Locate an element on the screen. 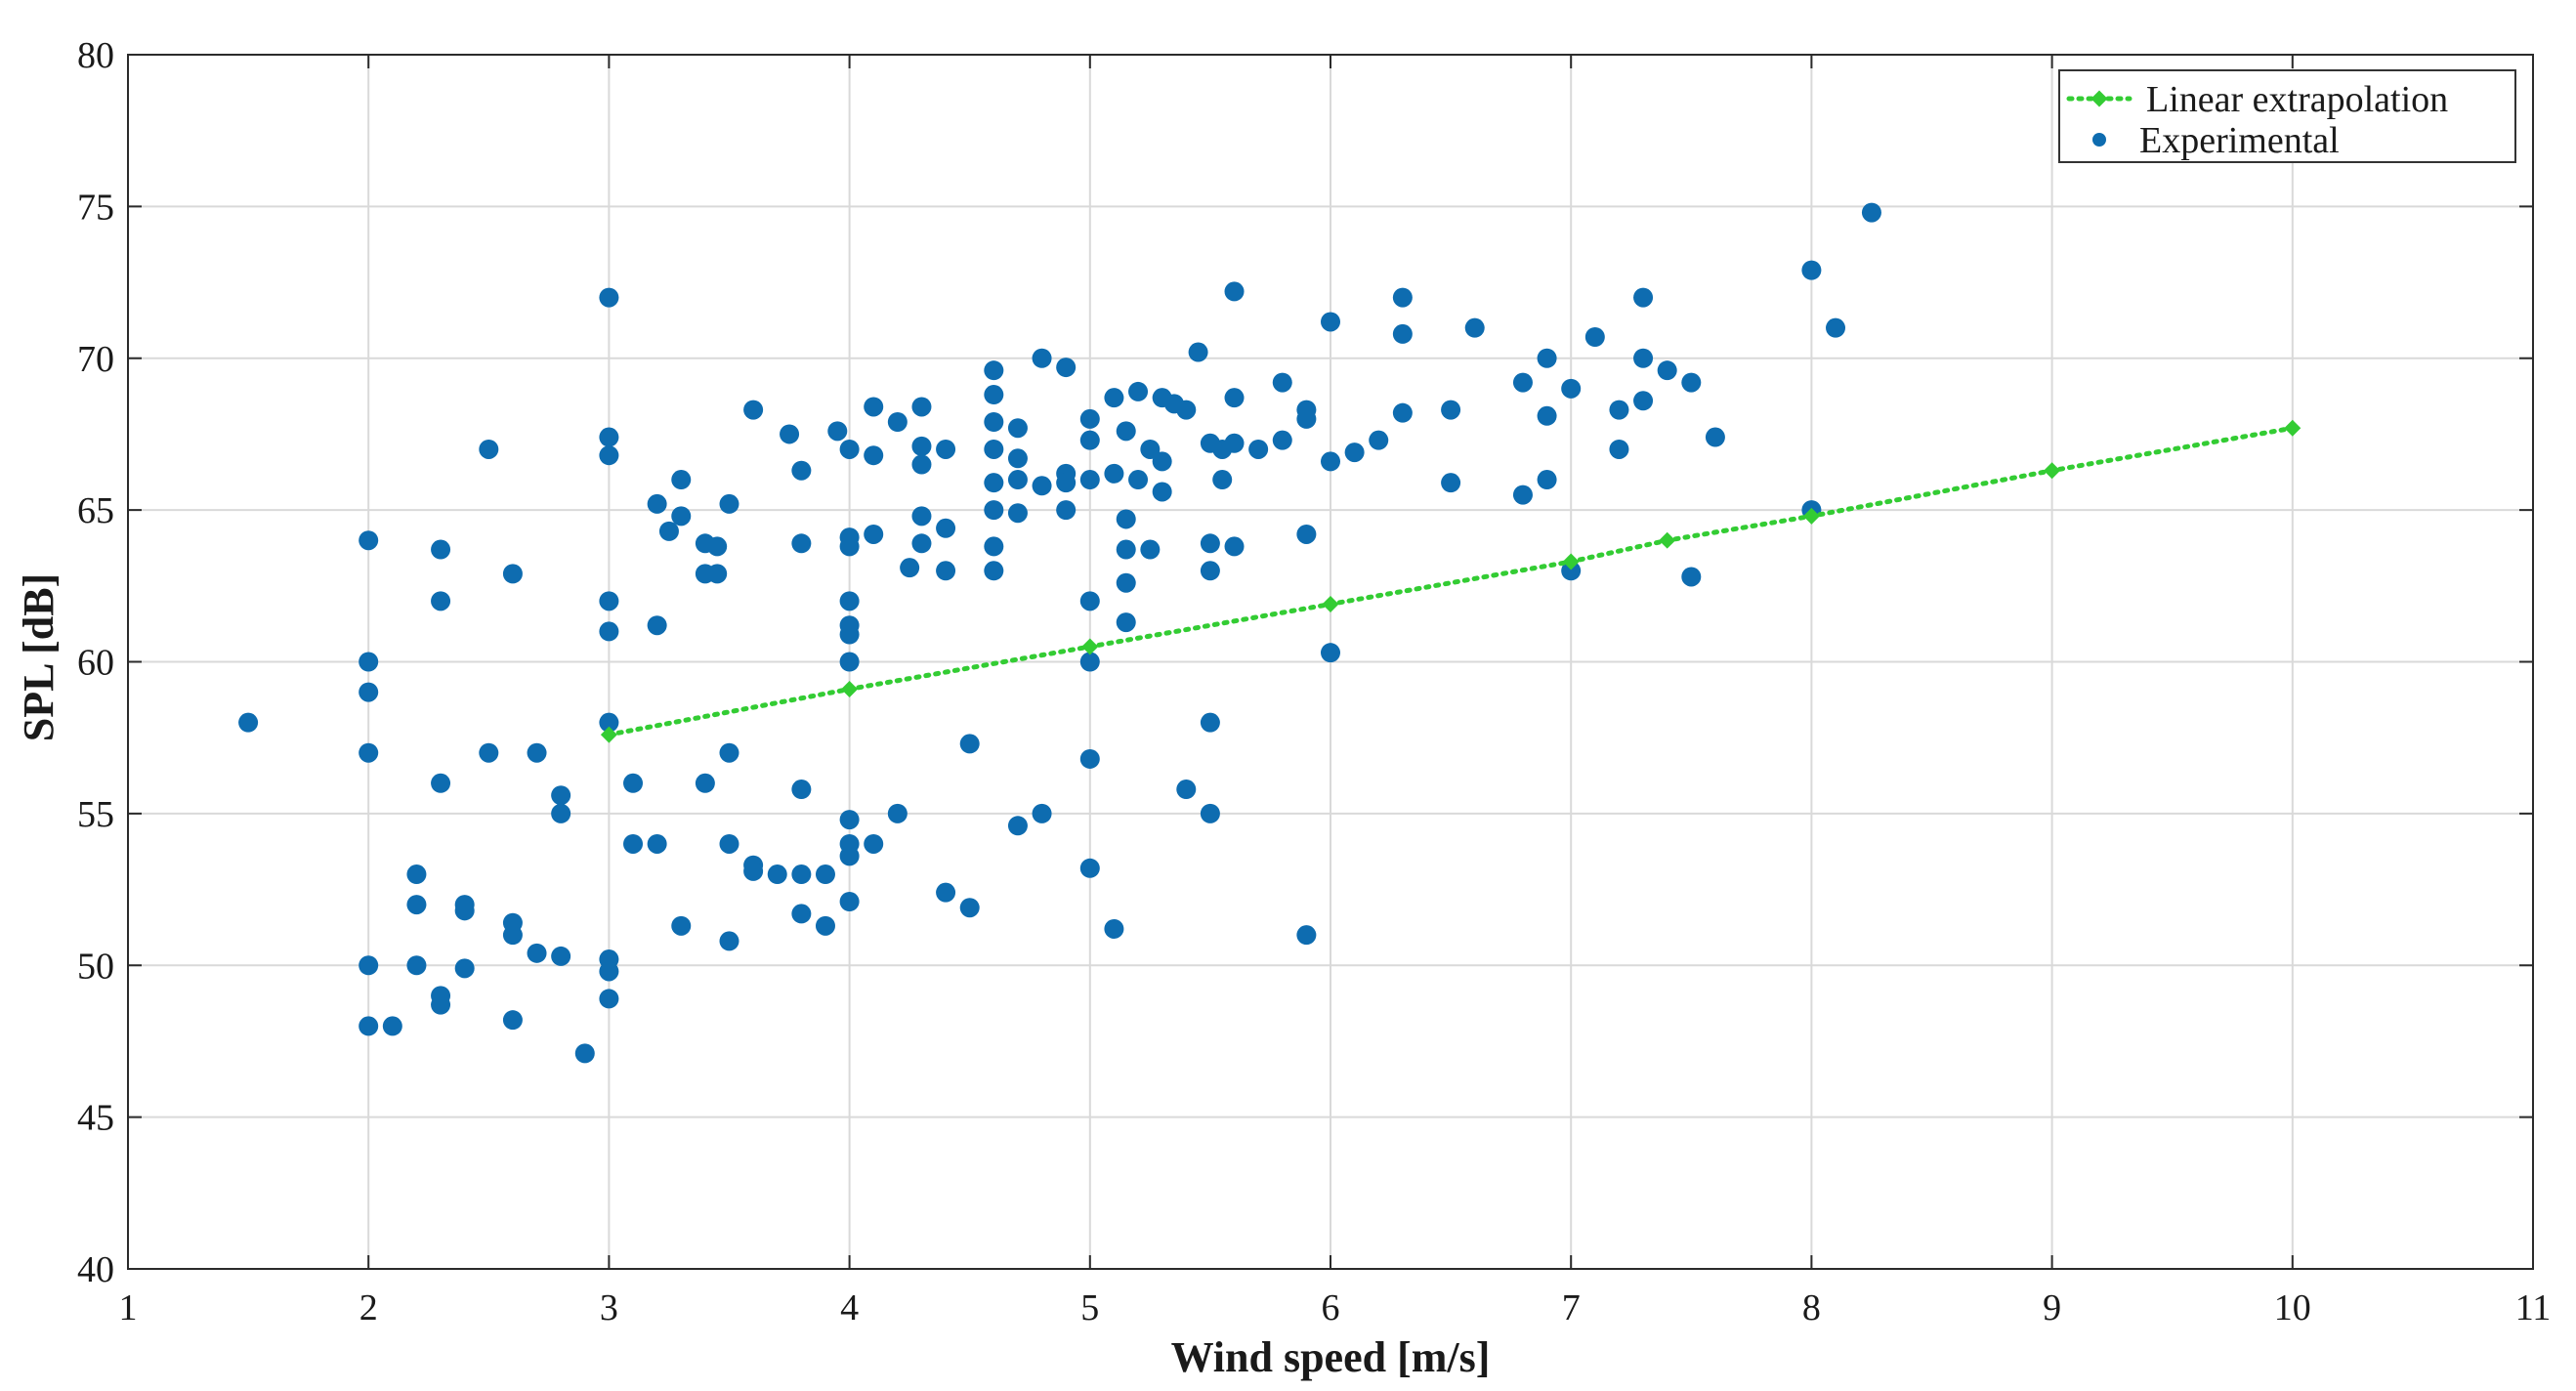 This screenshot has width=2576, height=1391. y-tick-label: 45 is located at coordinates (95, 1118).